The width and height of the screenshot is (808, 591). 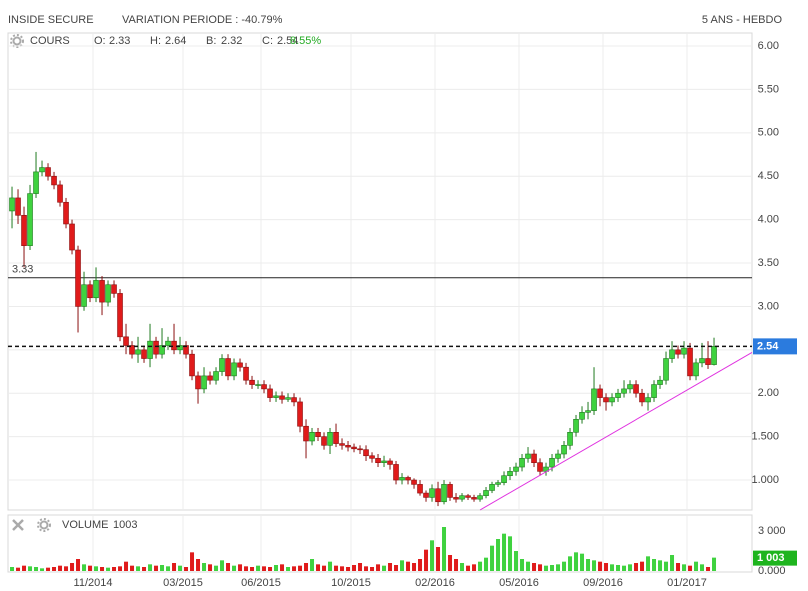 I want to click on close-icon, so click(x=18, y=525).